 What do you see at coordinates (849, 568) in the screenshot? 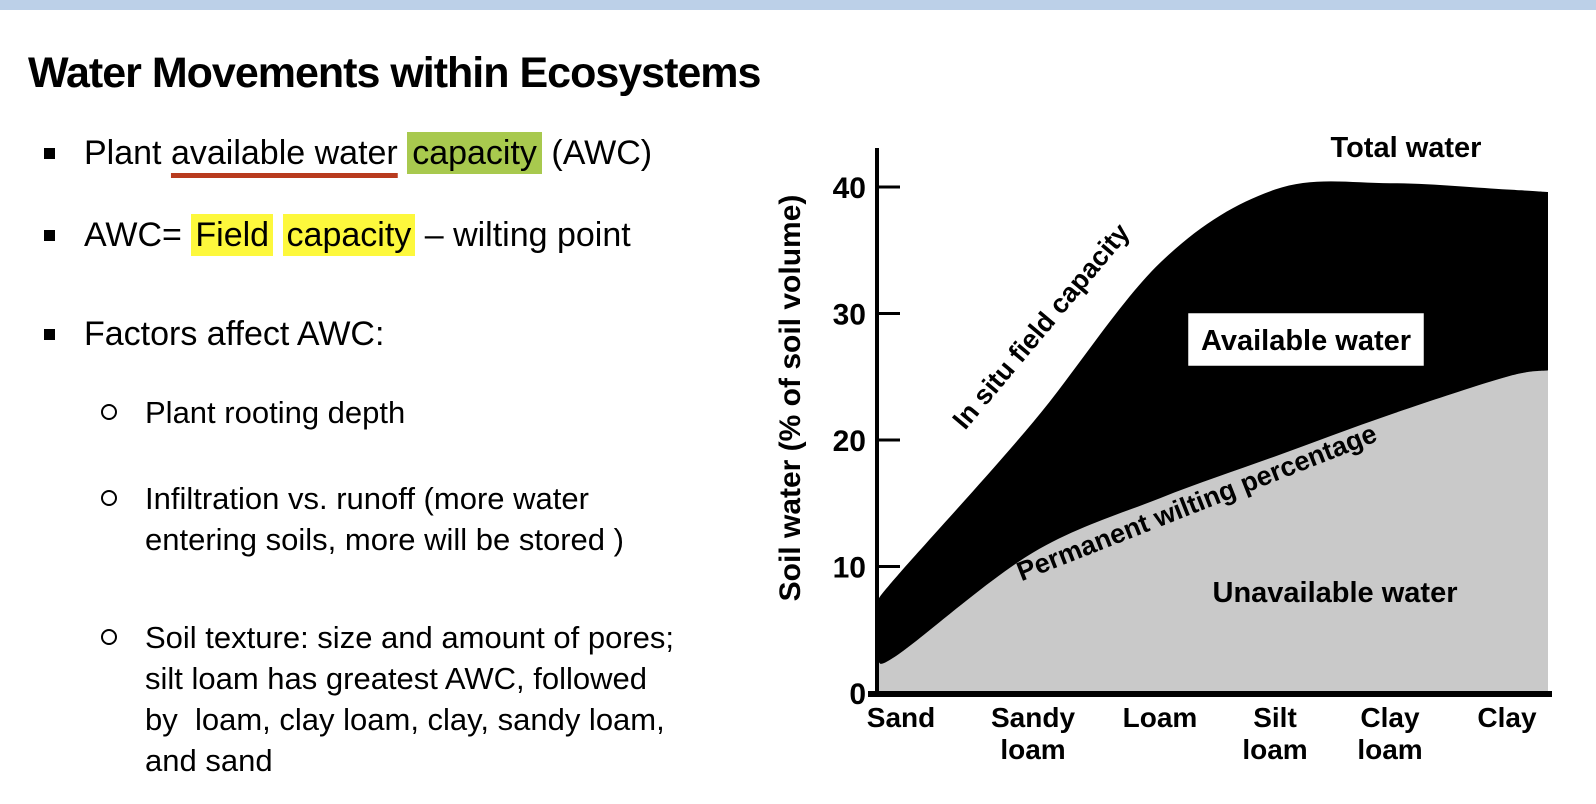
I see `y-tick-label: 10` at bounding box center [849, 568].